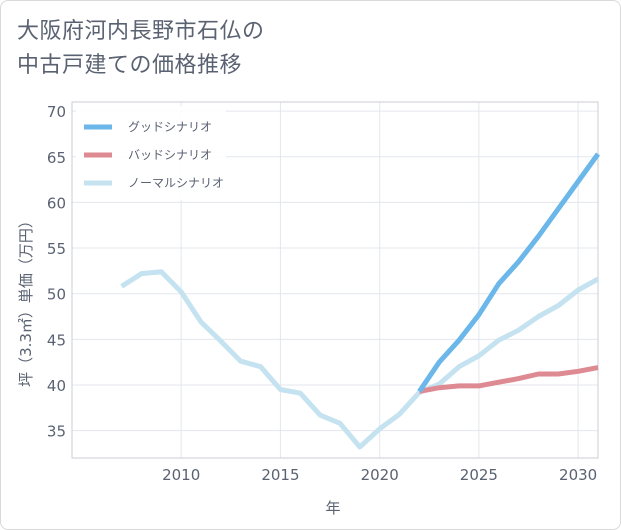 This screenshot has width=621, height=530. What do you see at coordinates (56, 203) in the screenshot?
I see `y-tick-label: 60` at bounding box center [56, 203].